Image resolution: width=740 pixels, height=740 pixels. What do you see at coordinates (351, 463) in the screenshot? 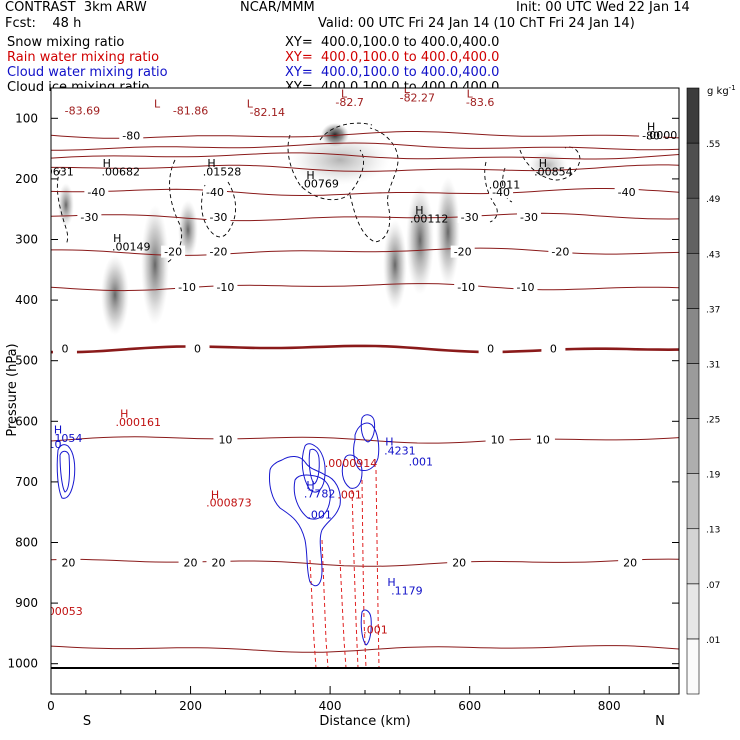
I see `extremum-label: .0000914` at bounding box center [351, 463].